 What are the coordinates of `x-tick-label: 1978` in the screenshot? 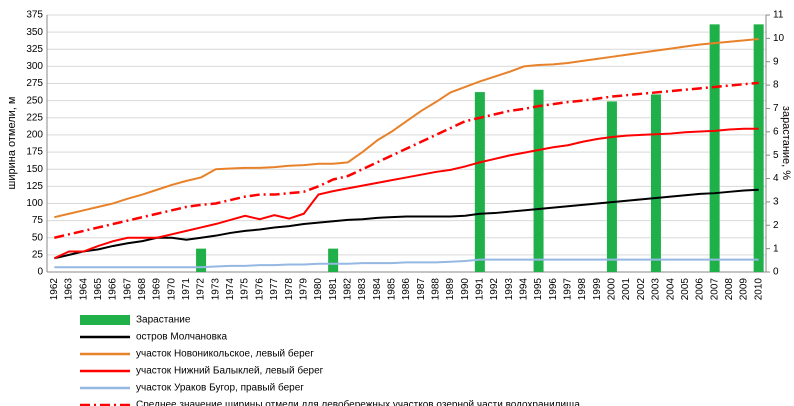 It's located at (289, 289).